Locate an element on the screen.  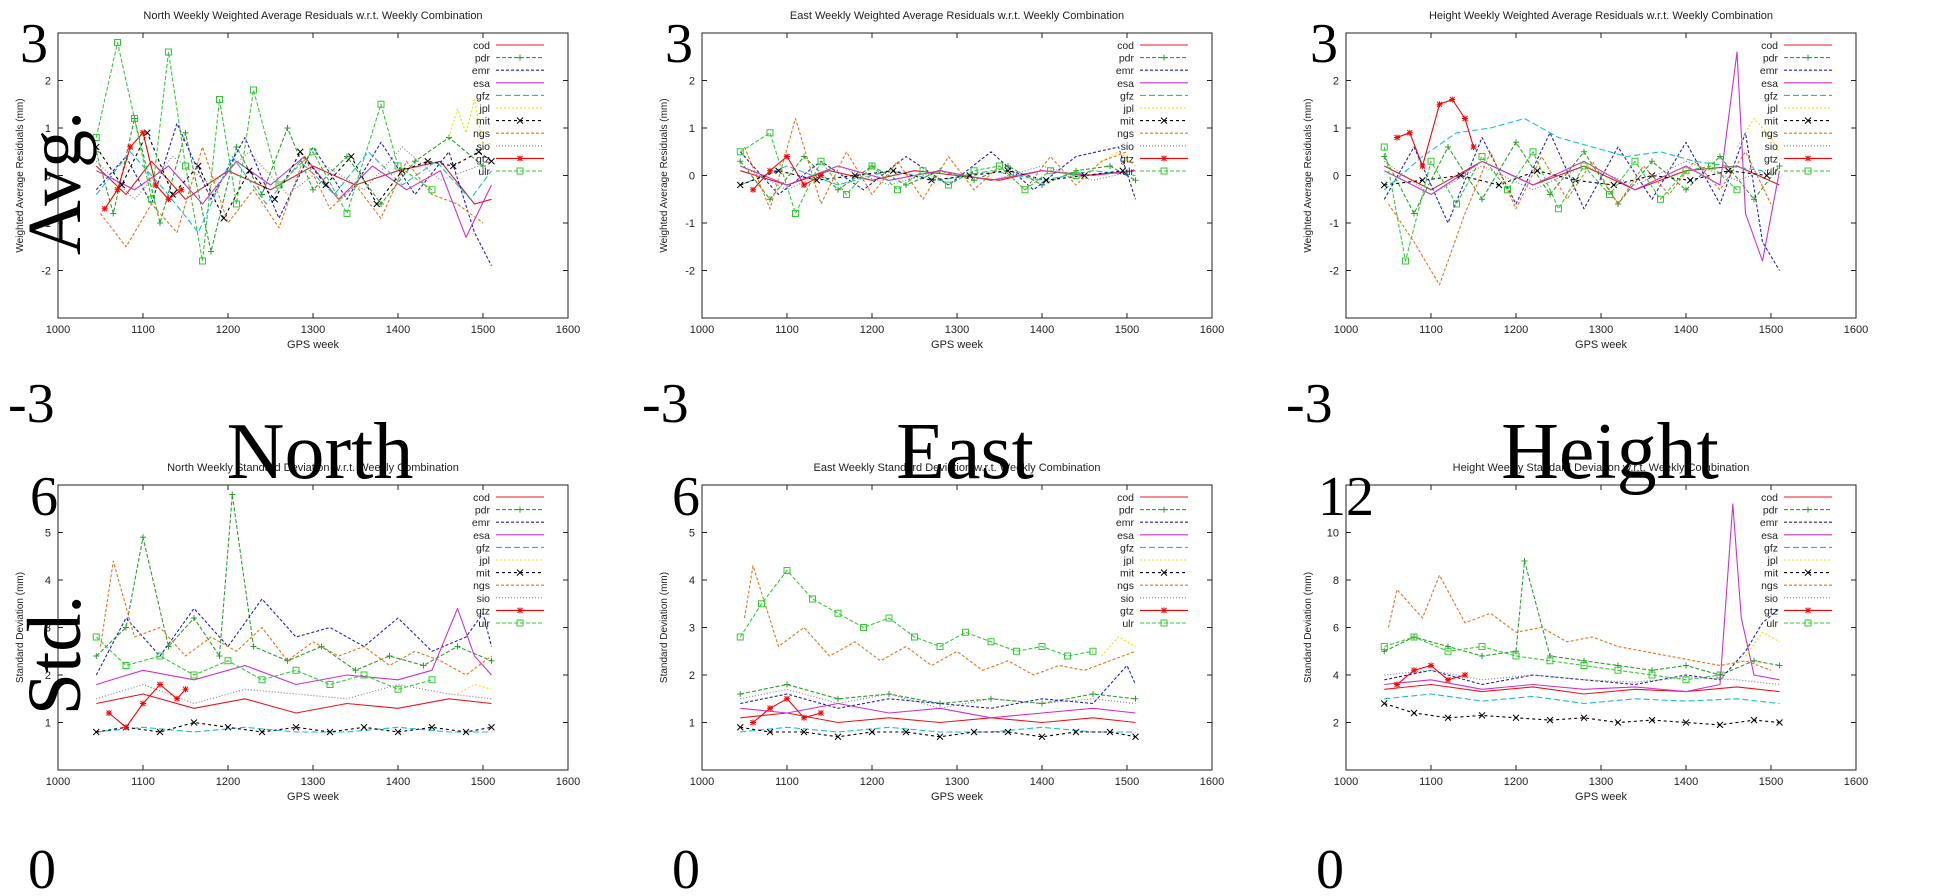
x-tick-label: 1400 is located at coordinates (1042, 330).